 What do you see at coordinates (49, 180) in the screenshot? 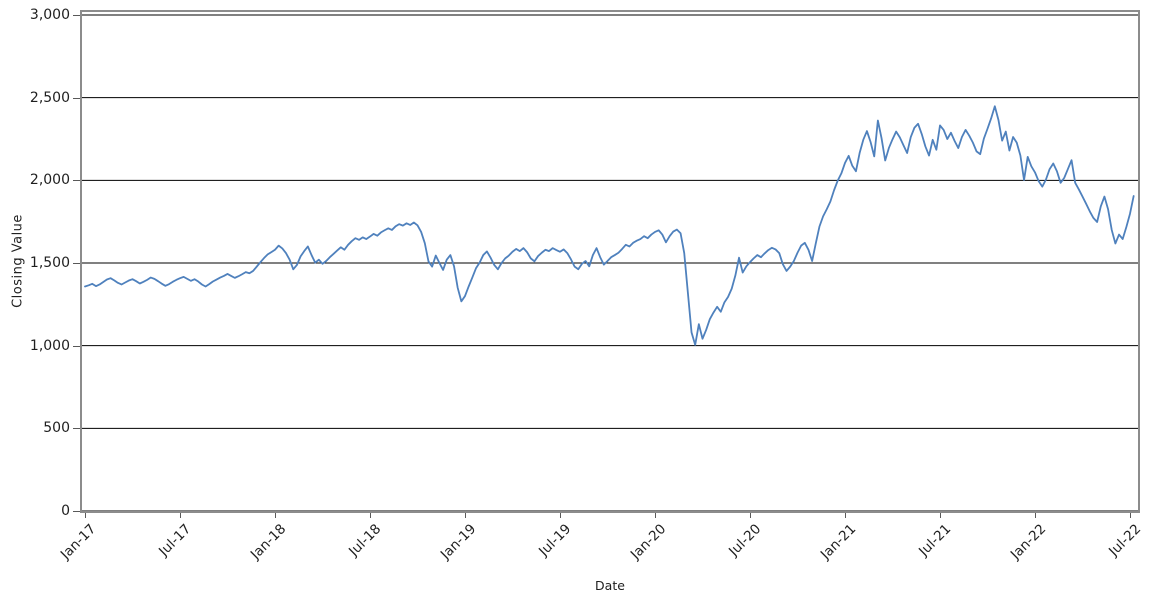
I see `y-tick-label-2000: 2,000` at bounding box center [49, 180].